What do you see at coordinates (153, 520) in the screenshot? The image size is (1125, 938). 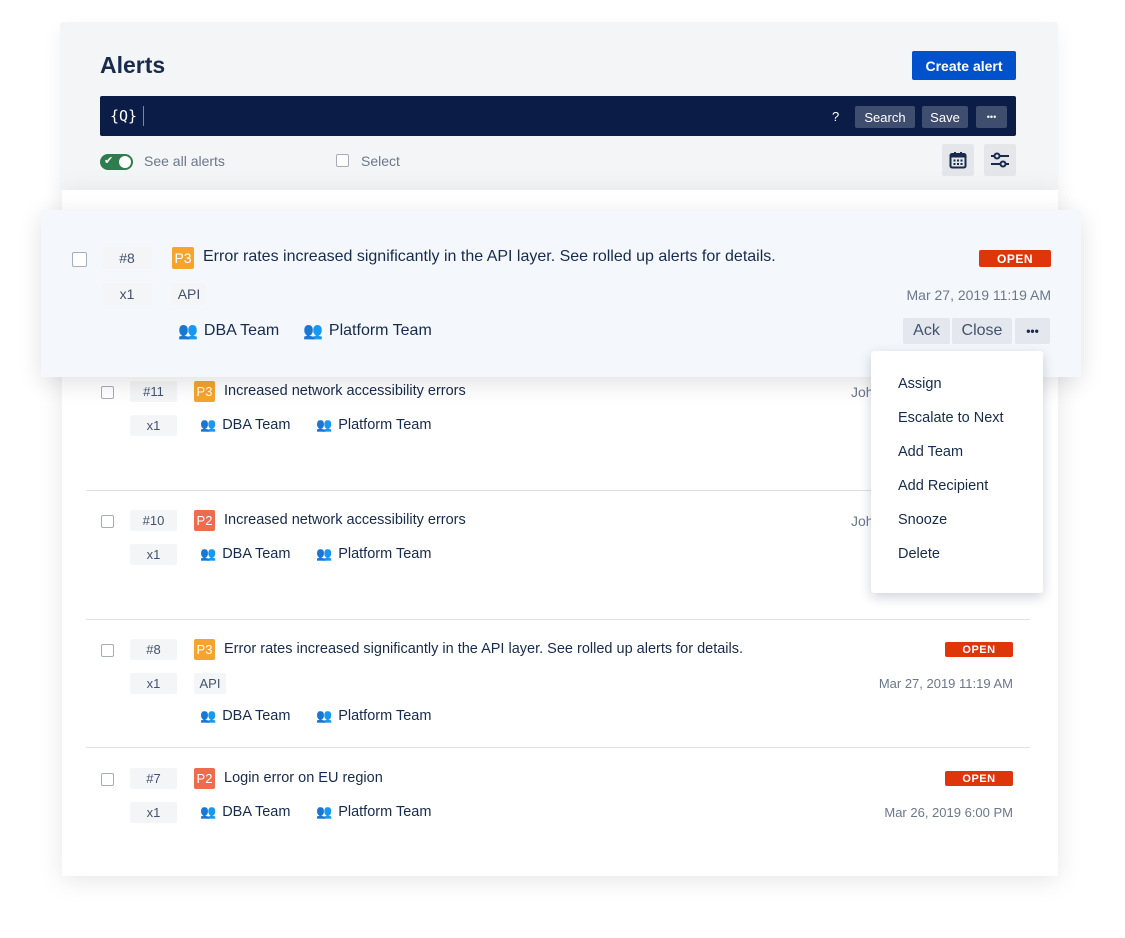 I see `alert-id: #10` at bounding box center [153, 520].